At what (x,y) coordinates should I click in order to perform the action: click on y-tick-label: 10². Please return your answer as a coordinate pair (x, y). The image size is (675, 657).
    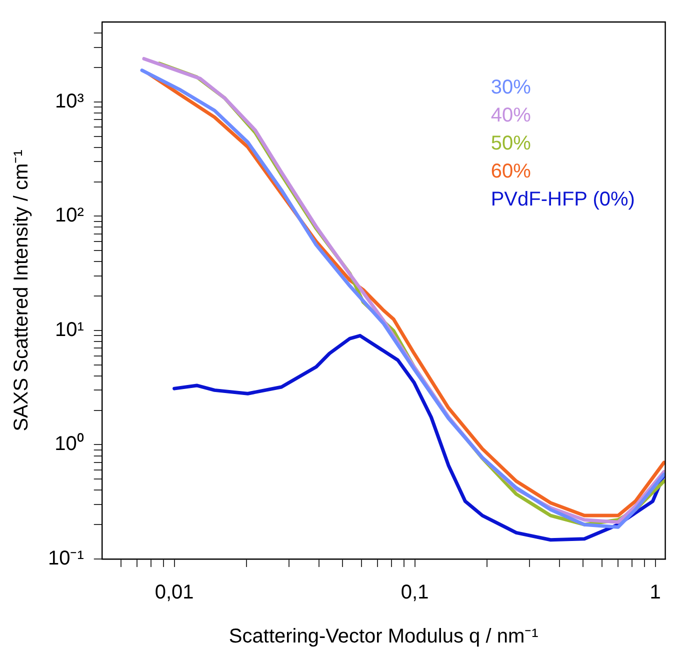
    Looking at the image, I should click on (69, 215).